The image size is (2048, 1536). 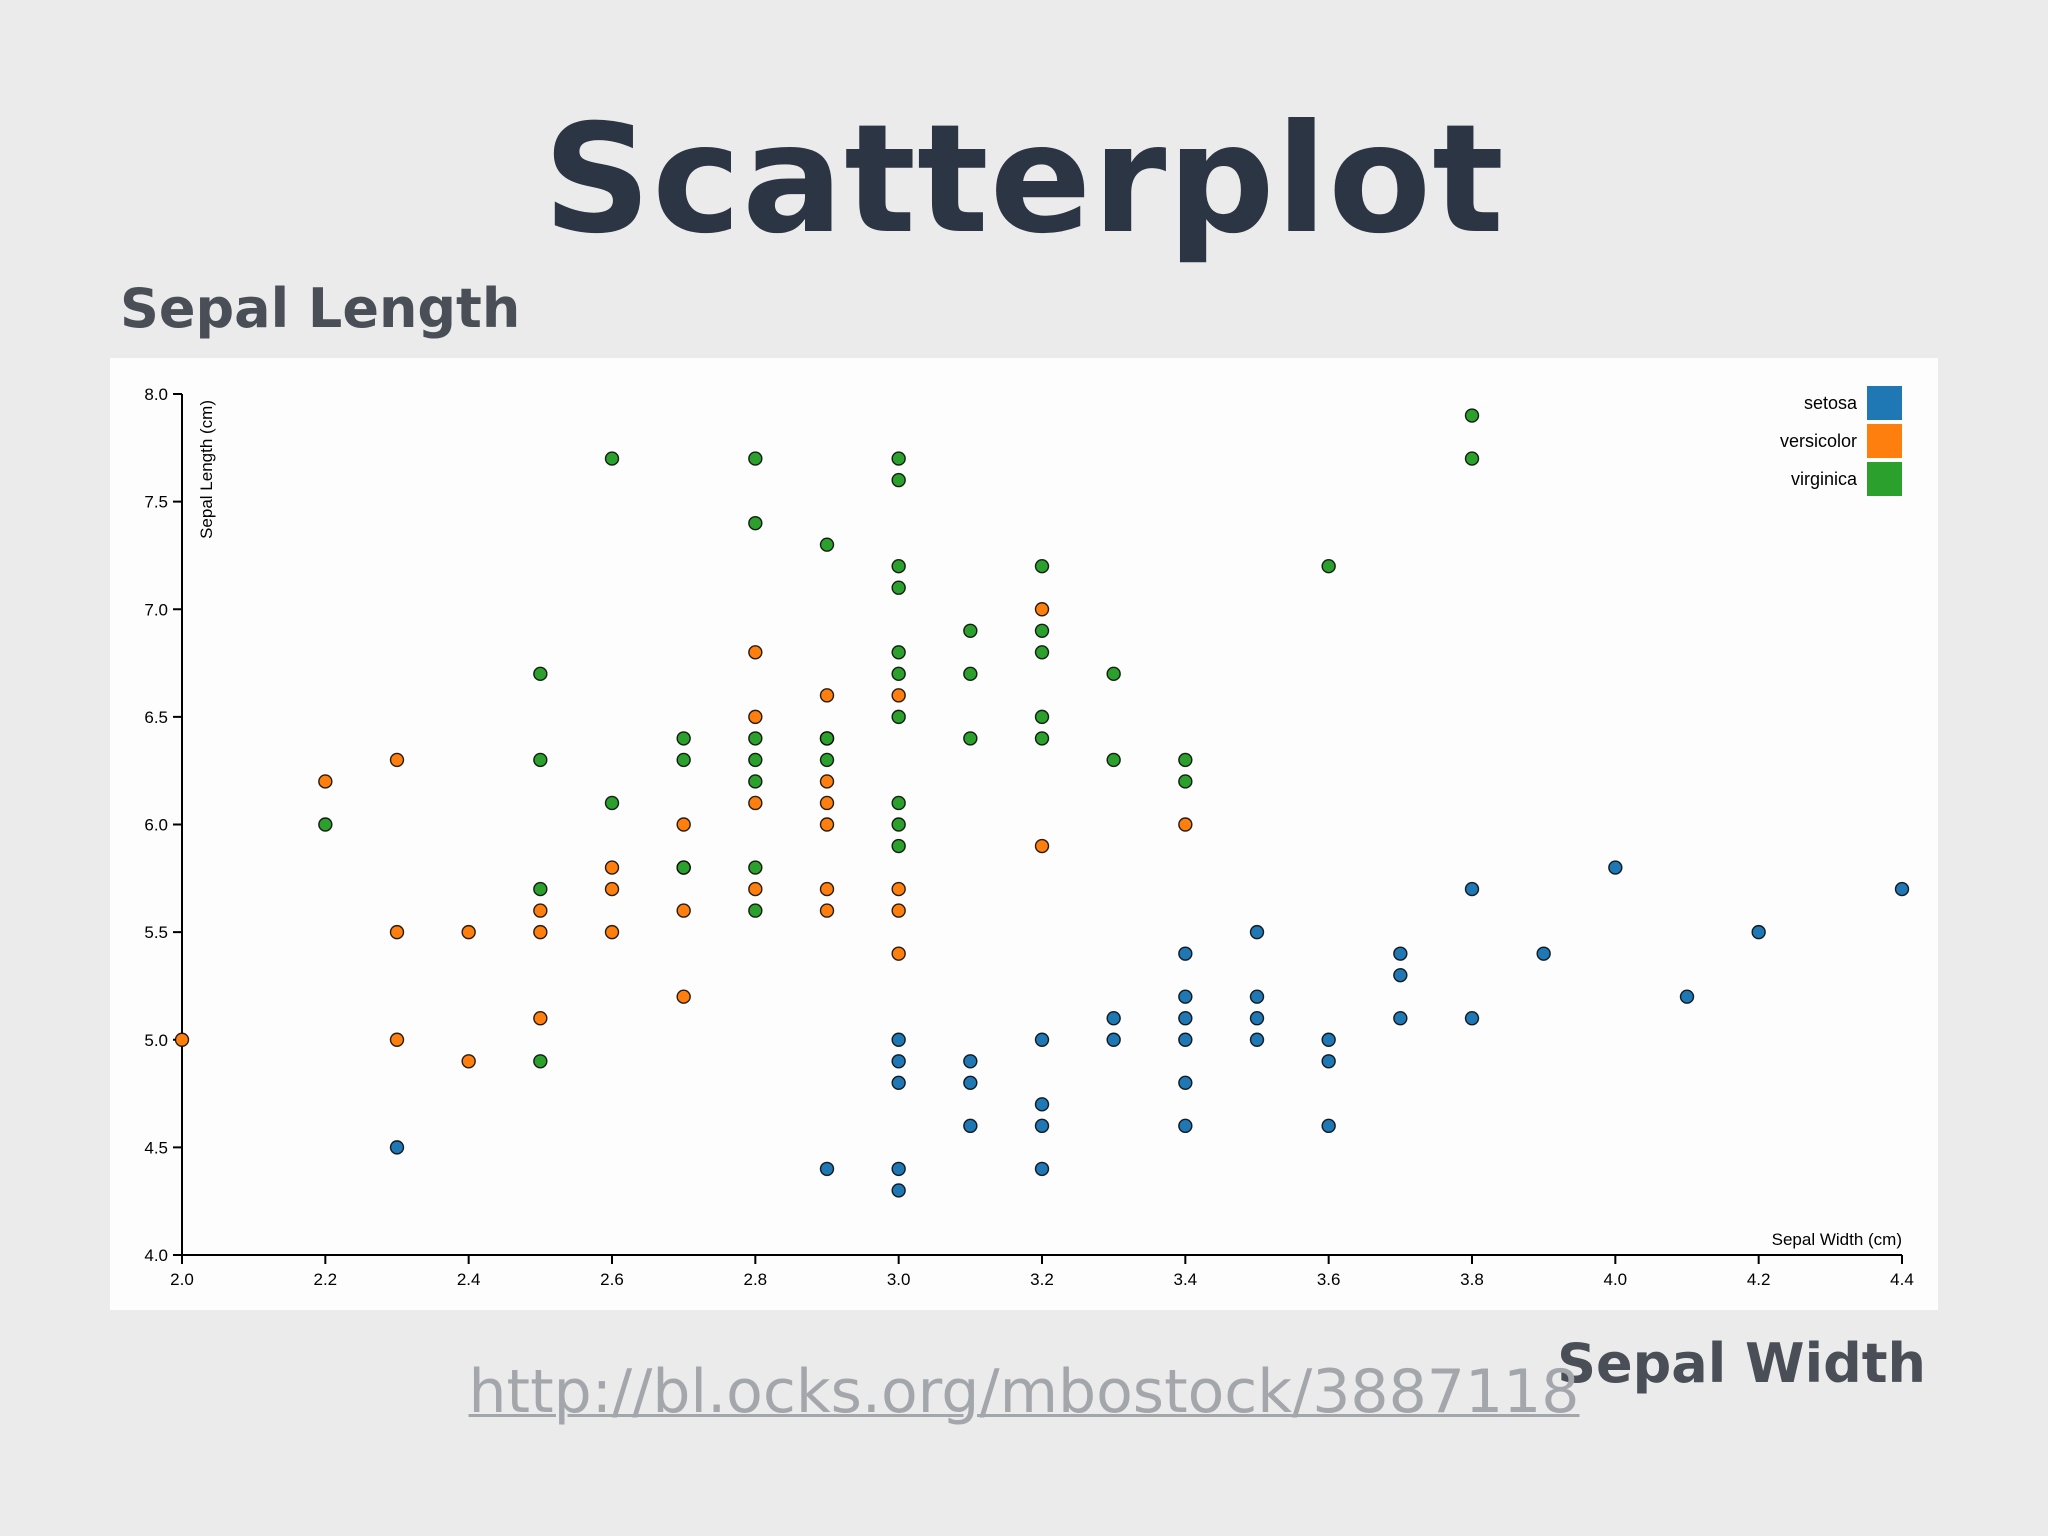 What do you see at coordinates (1884, 479) in the screenshot?
I see `legend-swatch-virginica` at bounding box center [1884, 479].